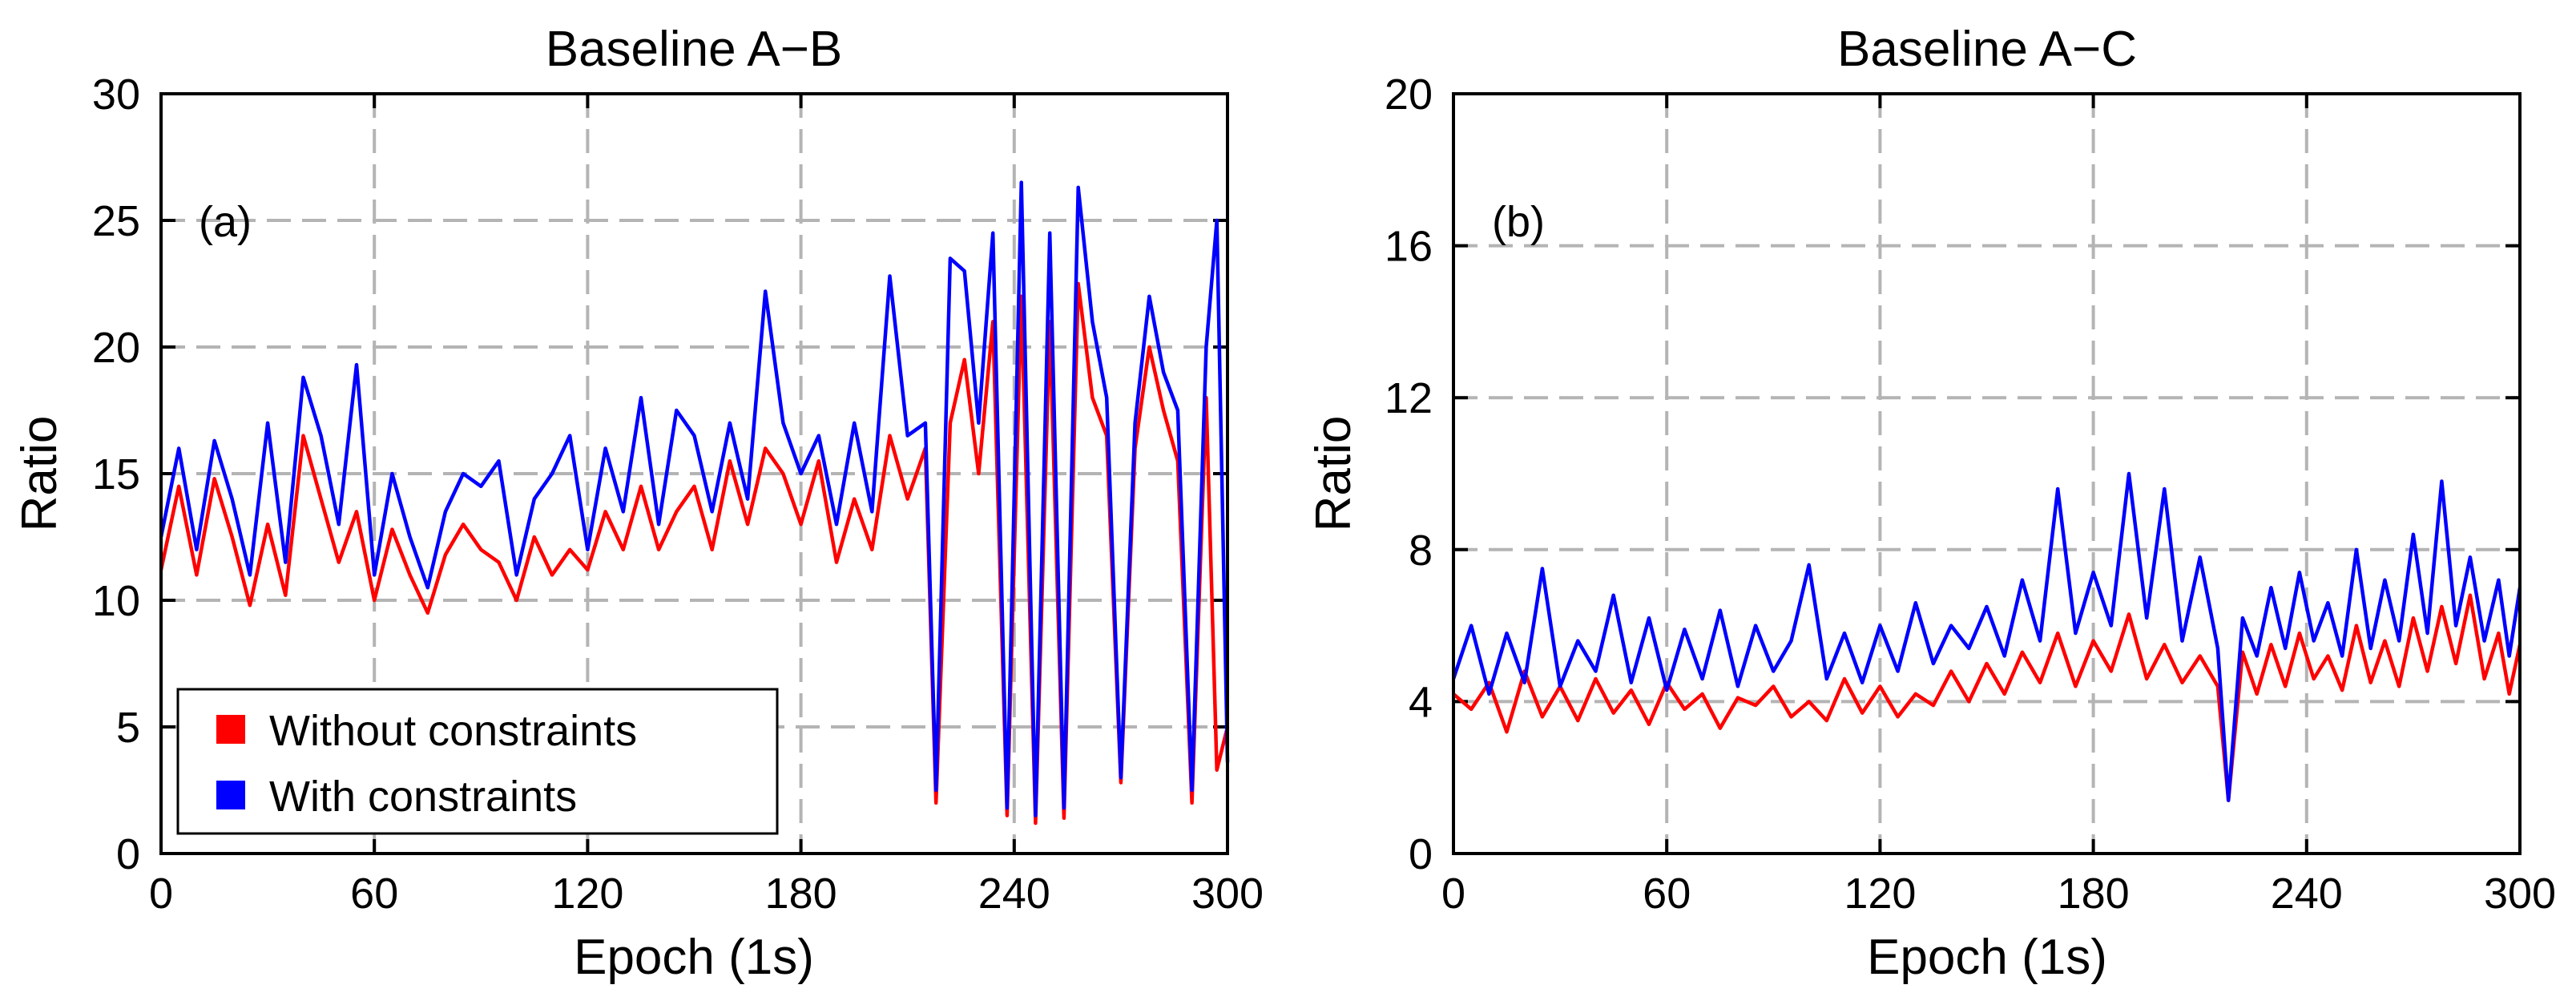 The height and width of the screenshot is (1001, 2576). Describe the element at coordinates (1987, 697) in the screenshot. I see `series-line-without-constraints` at that location.